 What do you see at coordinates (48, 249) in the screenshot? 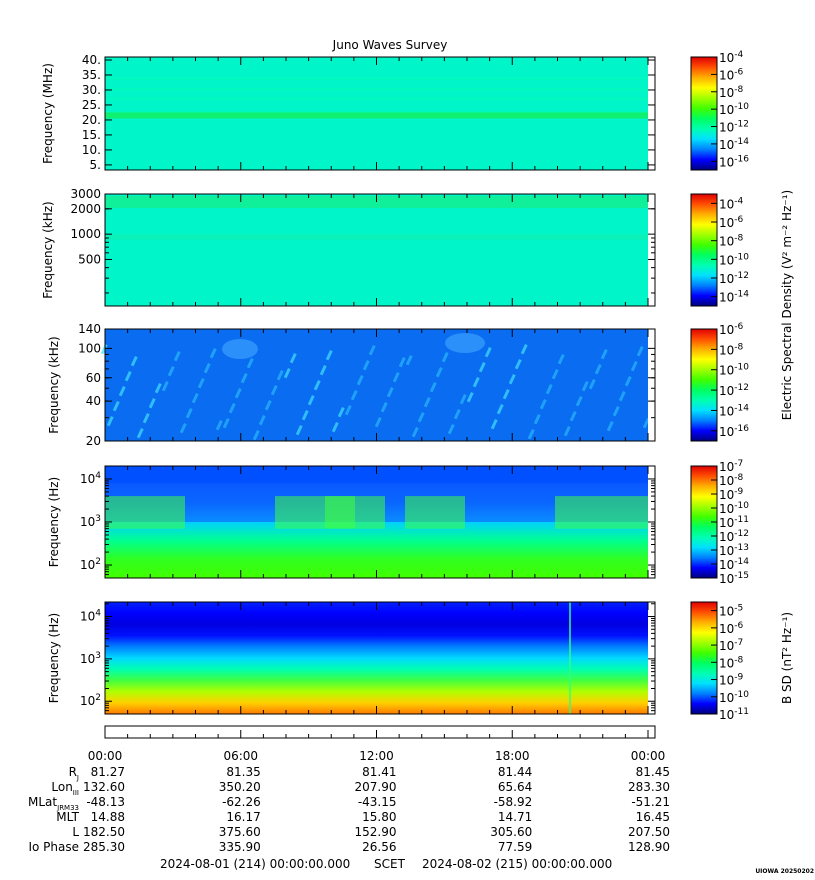
I see `y-axis-label: Frequency (kHz)` at bounding box center [48, 249].